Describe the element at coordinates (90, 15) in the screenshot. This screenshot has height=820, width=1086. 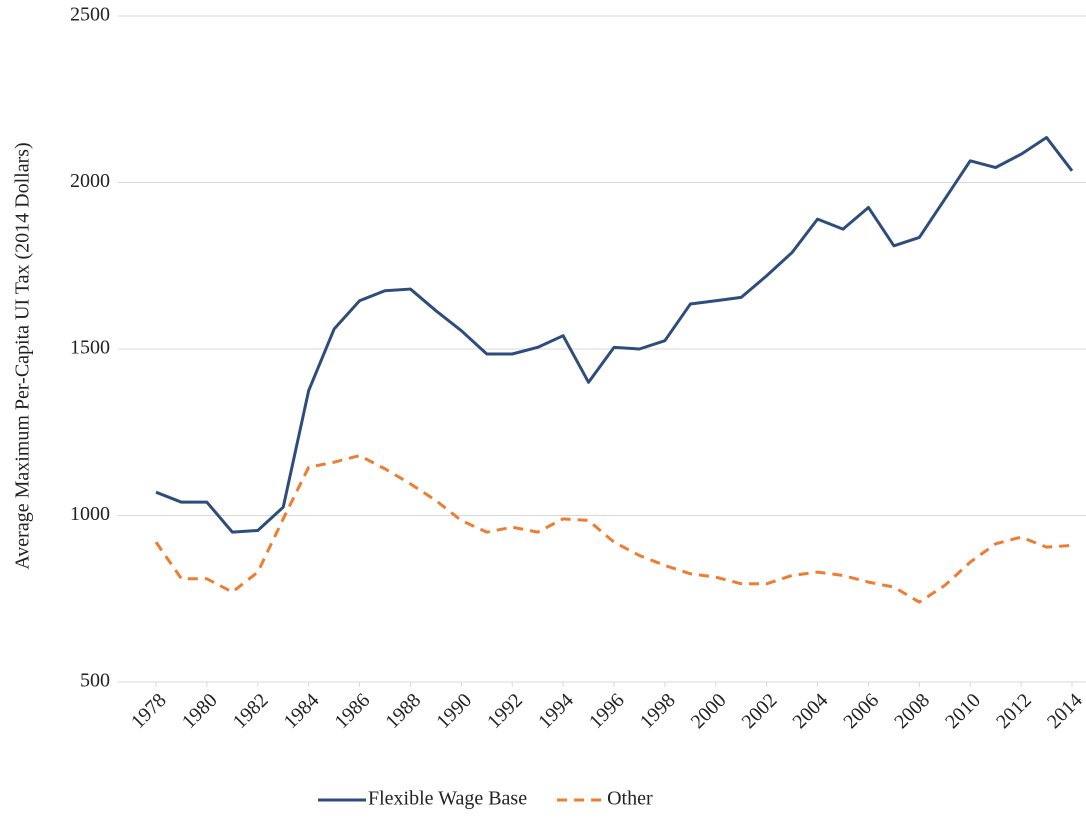
I see `y-tick-label: 2500` at that location.